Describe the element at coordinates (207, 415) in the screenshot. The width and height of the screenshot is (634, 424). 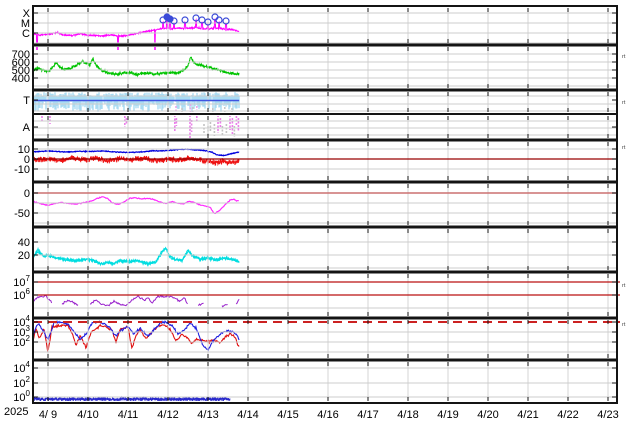
I see `x-axis-date-label: 4/13` at that location.